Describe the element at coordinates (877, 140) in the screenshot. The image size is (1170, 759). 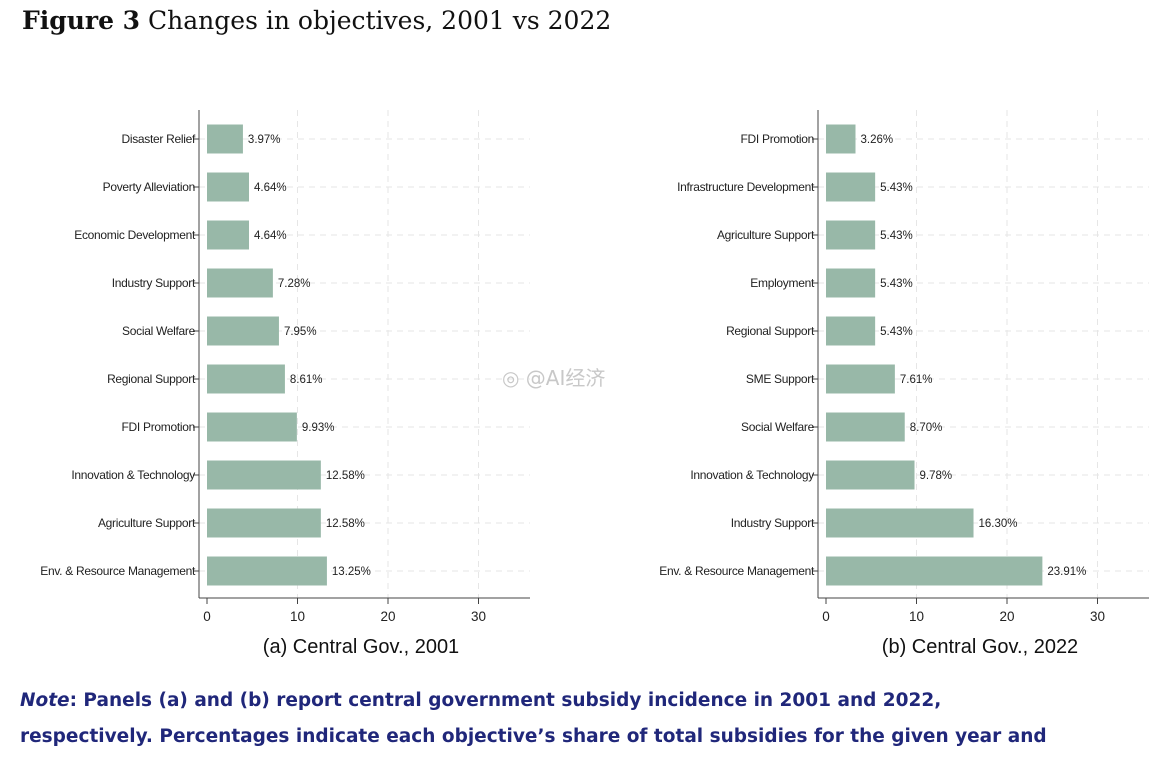
I see `data-label: 3.26%` at that location.